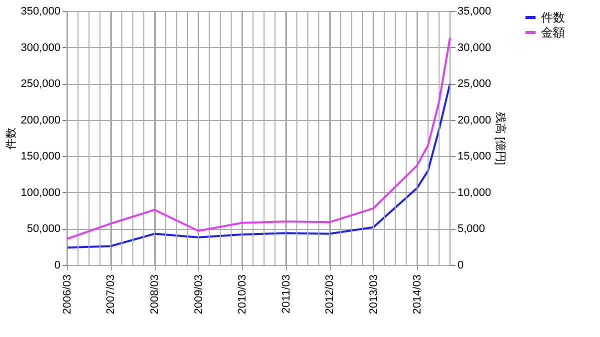 The width and height of the screenshot is (600, 337). Describe the element at coordinates (155, 294) in the screenshot. I see `x-tick-label: 2008/03` at that location.